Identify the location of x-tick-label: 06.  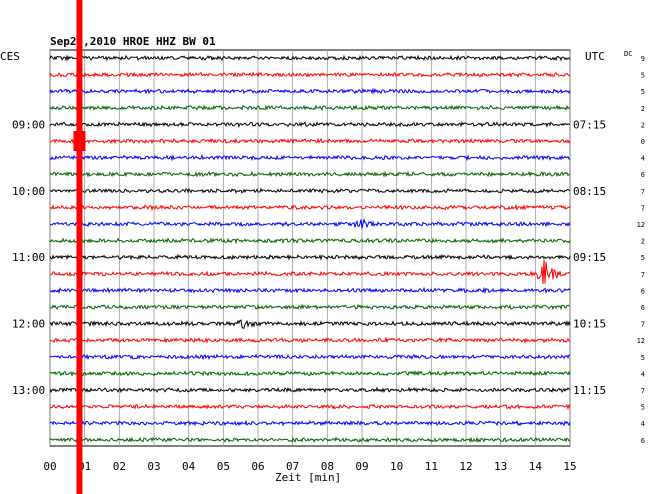
(257, 466).